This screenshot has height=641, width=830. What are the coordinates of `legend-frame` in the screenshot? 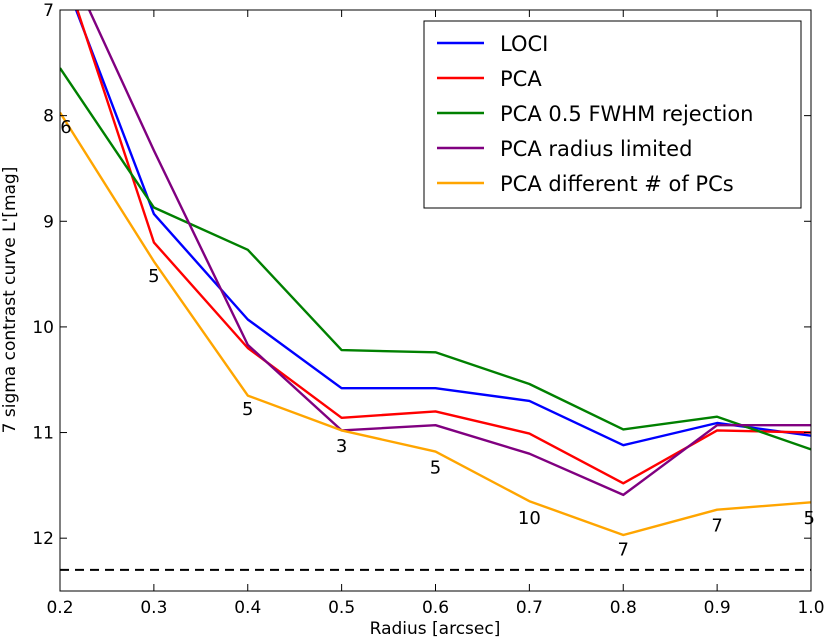 It's located at (612, 114).